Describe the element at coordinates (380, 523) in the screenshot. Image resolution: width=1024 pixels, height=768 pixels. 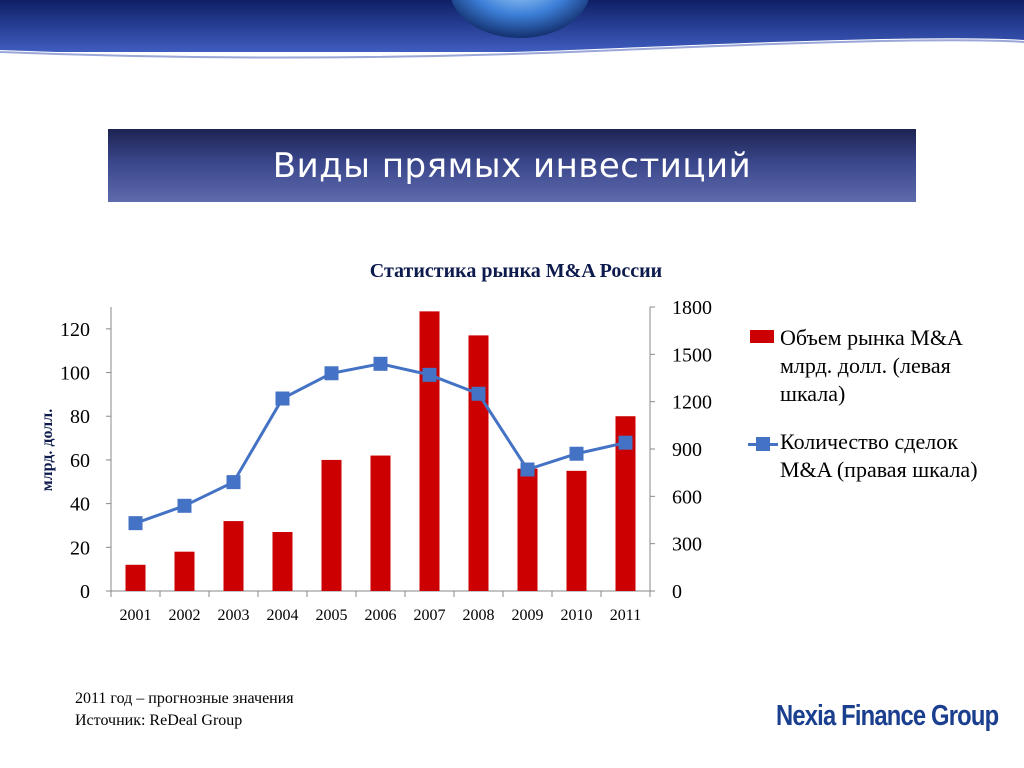
I see `bar-2006` at that location.